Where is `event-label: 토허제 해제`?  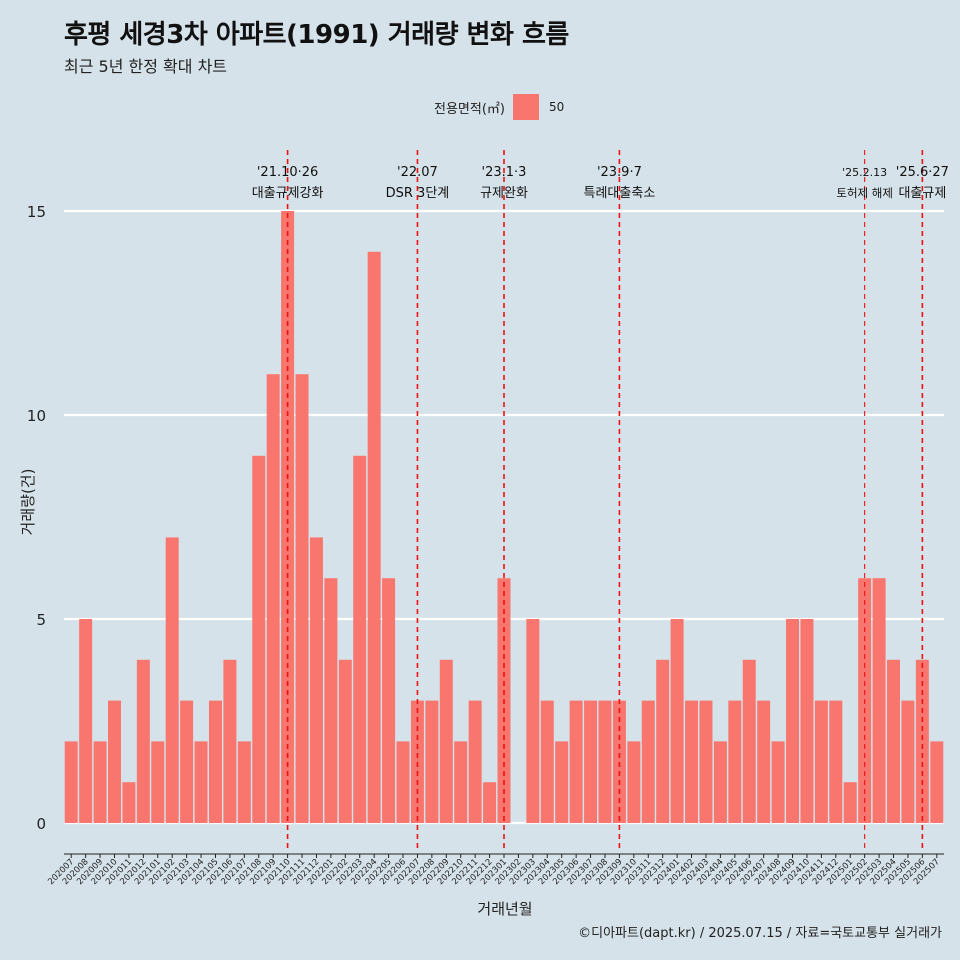
event-label: 토허제 해제 is located at coordinates (864, 193).